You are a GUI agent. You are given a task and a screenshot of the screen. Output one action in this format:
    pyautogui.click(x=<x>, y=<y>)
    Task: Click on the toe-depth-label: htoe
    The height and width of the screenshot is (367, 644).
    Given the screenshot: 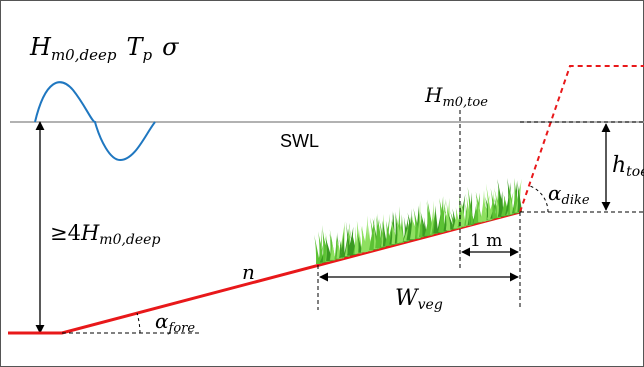 What is the action you would take?
    pyautogui.click(x=628, y=166)
    